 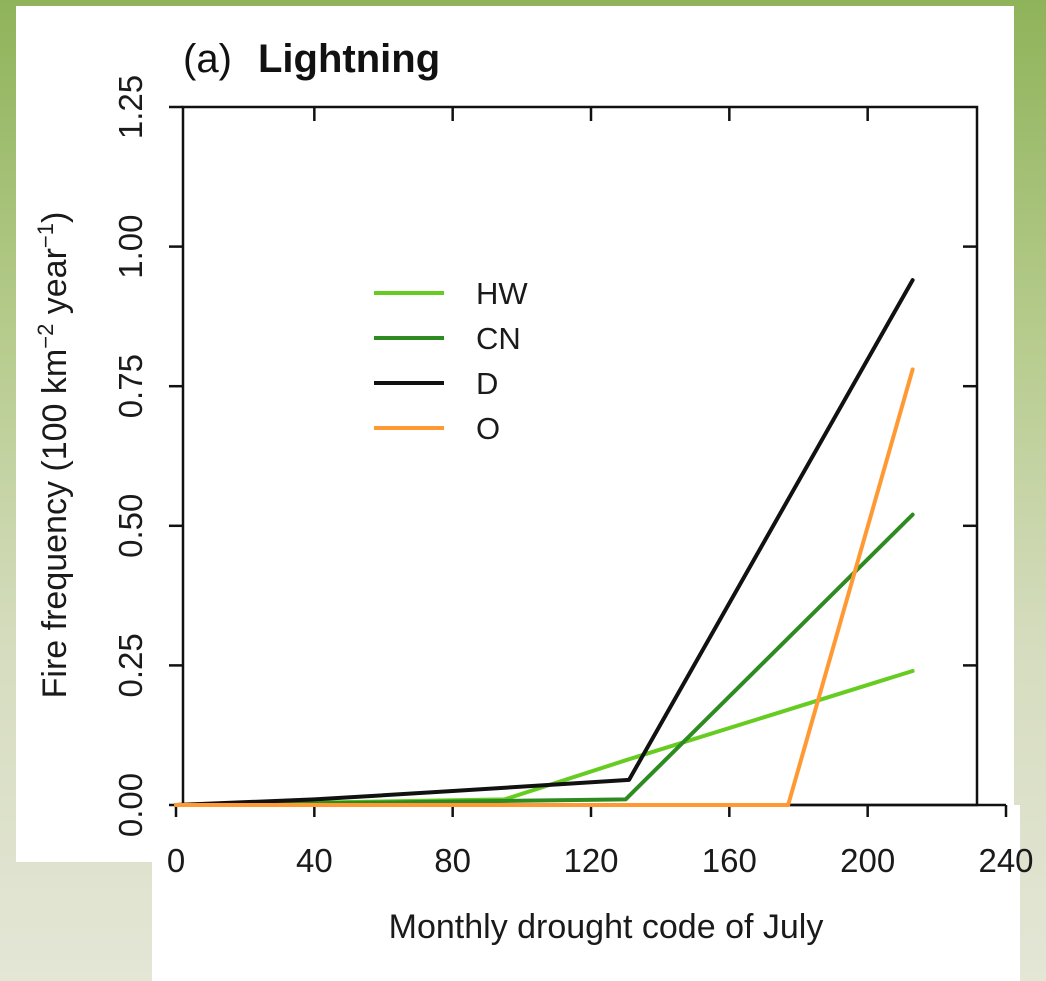 I want to click on x-tick-label: 0, so click(x=176, y=860).